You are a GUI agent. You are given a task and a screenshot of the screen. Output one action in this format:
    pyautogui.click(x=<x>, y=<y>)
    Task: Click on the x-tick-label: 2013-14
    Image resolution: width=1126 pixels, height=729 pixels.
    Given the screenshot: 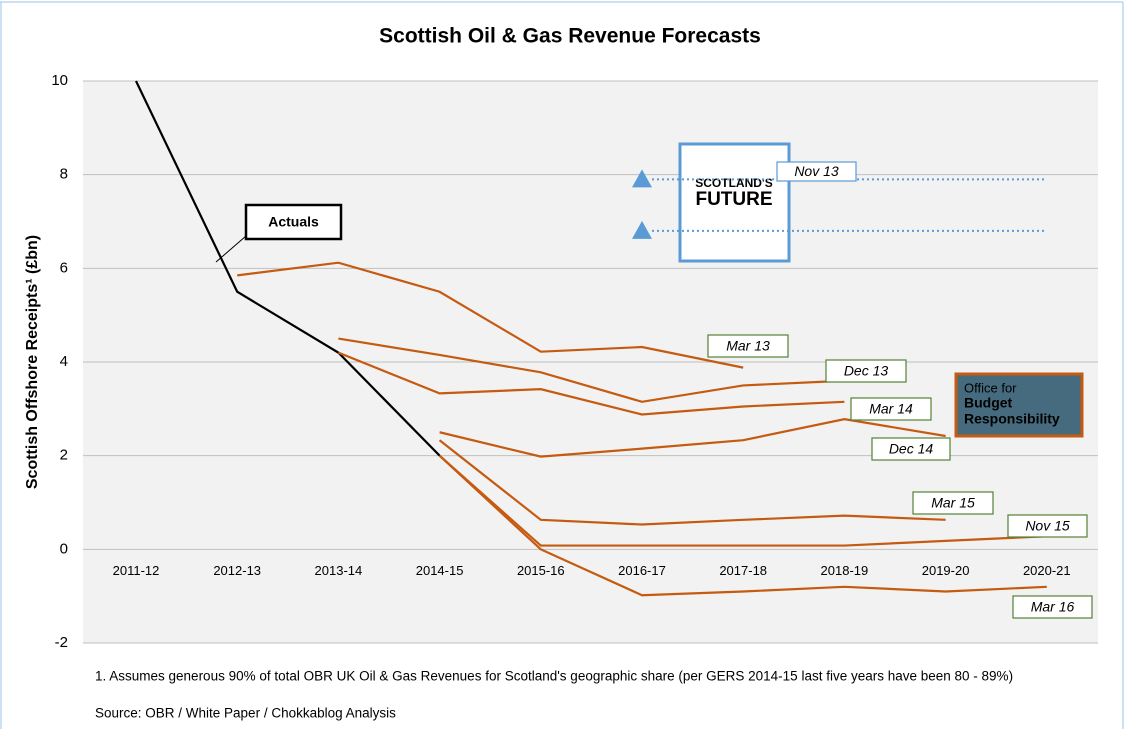 What is the action you would take?
    pyautogui.click(x=339, y=570)
    